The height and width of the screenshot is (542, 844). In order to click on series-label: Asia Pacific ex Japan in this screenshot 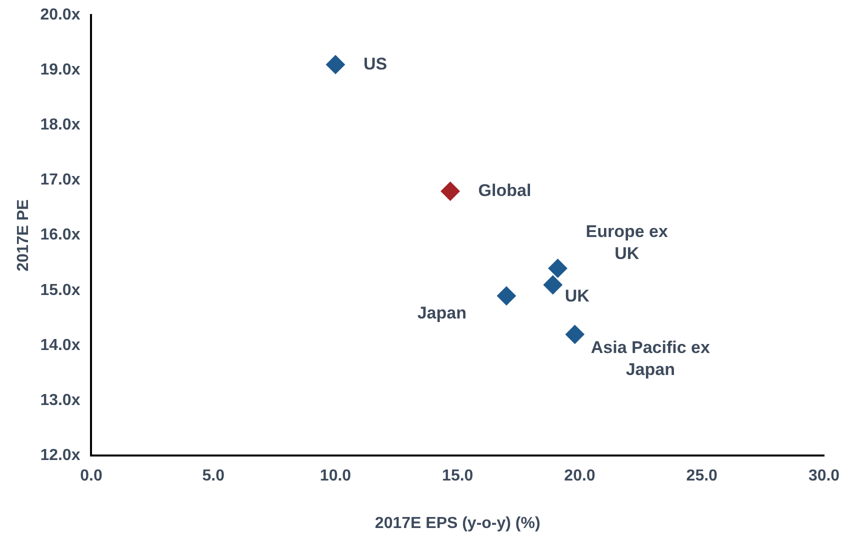, I will do `click(650, 359)`.